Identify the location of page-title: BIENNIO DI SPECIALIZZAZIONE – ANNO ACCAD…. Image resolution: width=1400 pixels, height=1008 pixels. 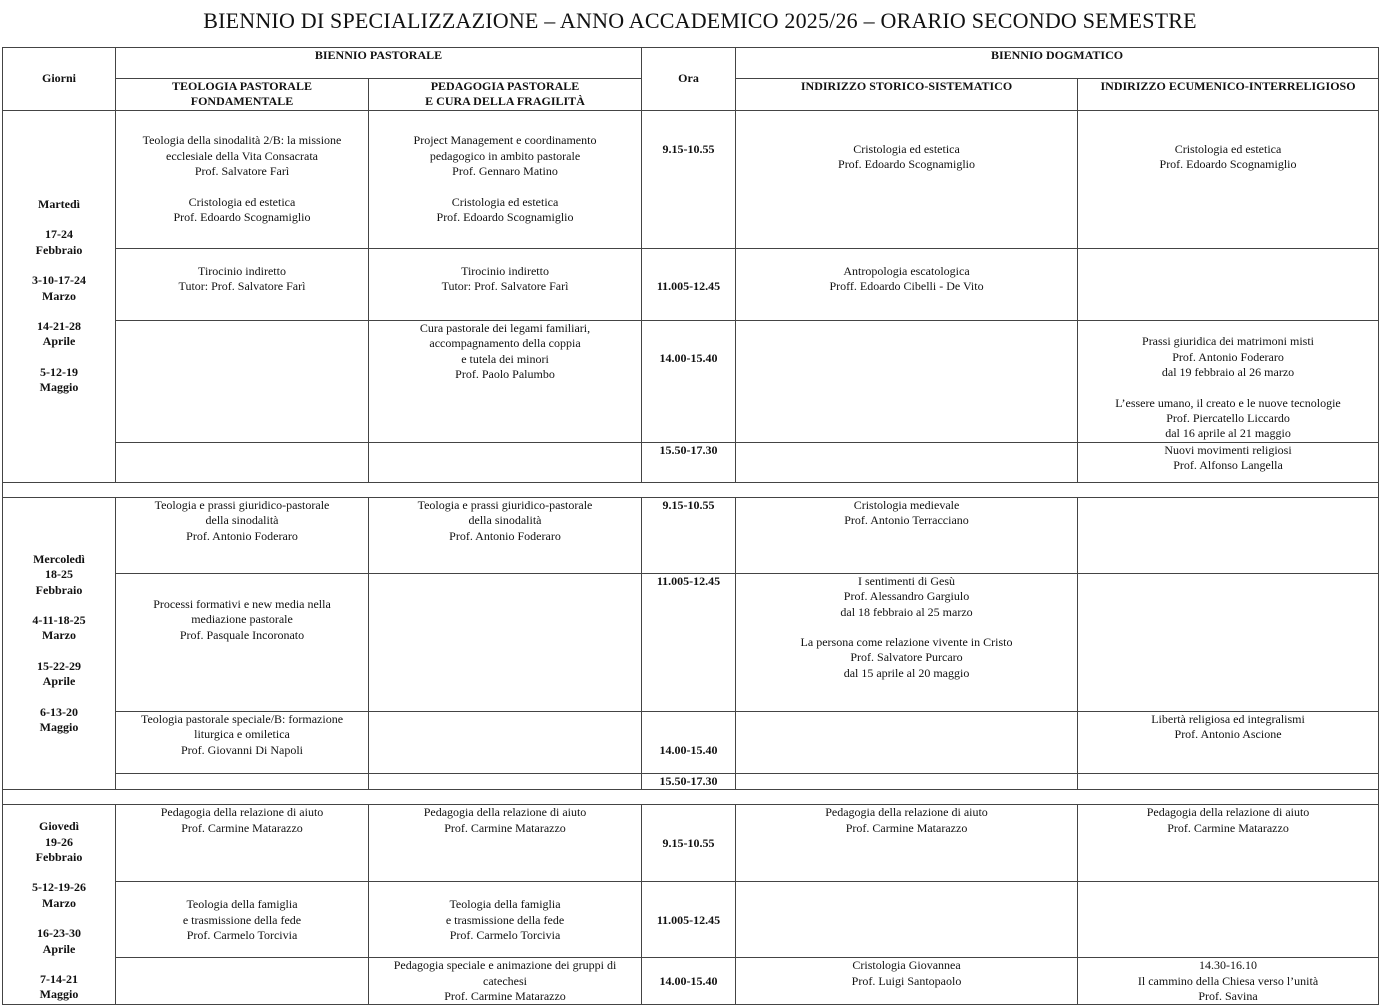
(700, 20).